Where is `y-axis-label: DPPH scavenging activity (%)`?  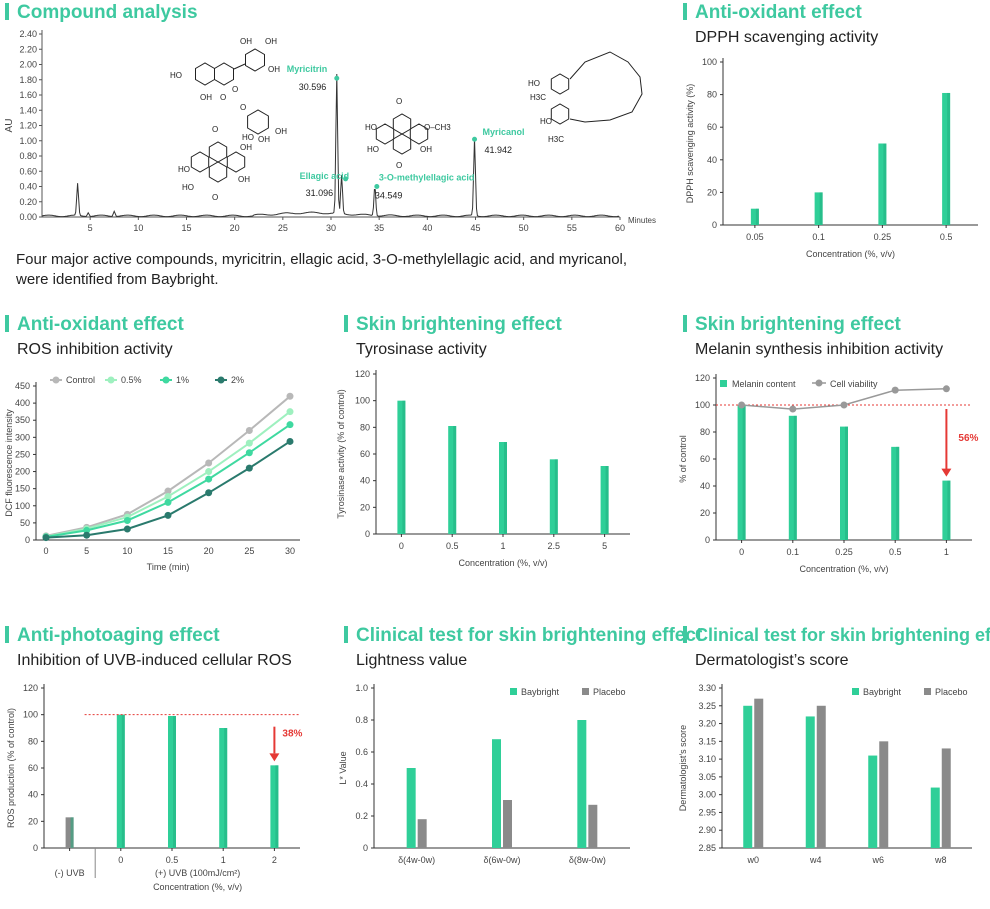 y-axis-label: DPPH scavenging activity (%) is located at coordinates (690, 144).